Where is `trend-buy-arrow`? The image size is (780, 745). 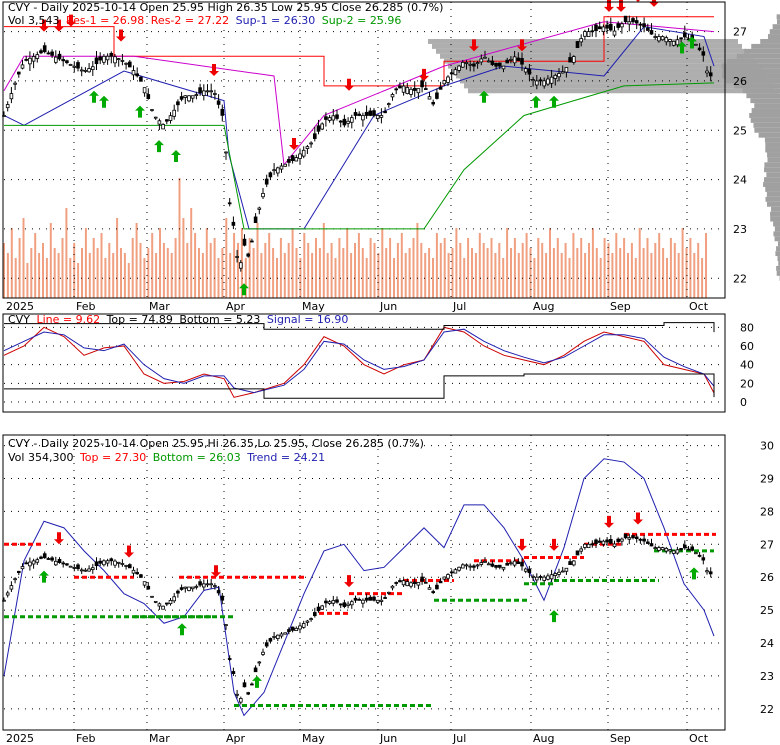 trend-buy-arrow is located at coordinates (554, 616).